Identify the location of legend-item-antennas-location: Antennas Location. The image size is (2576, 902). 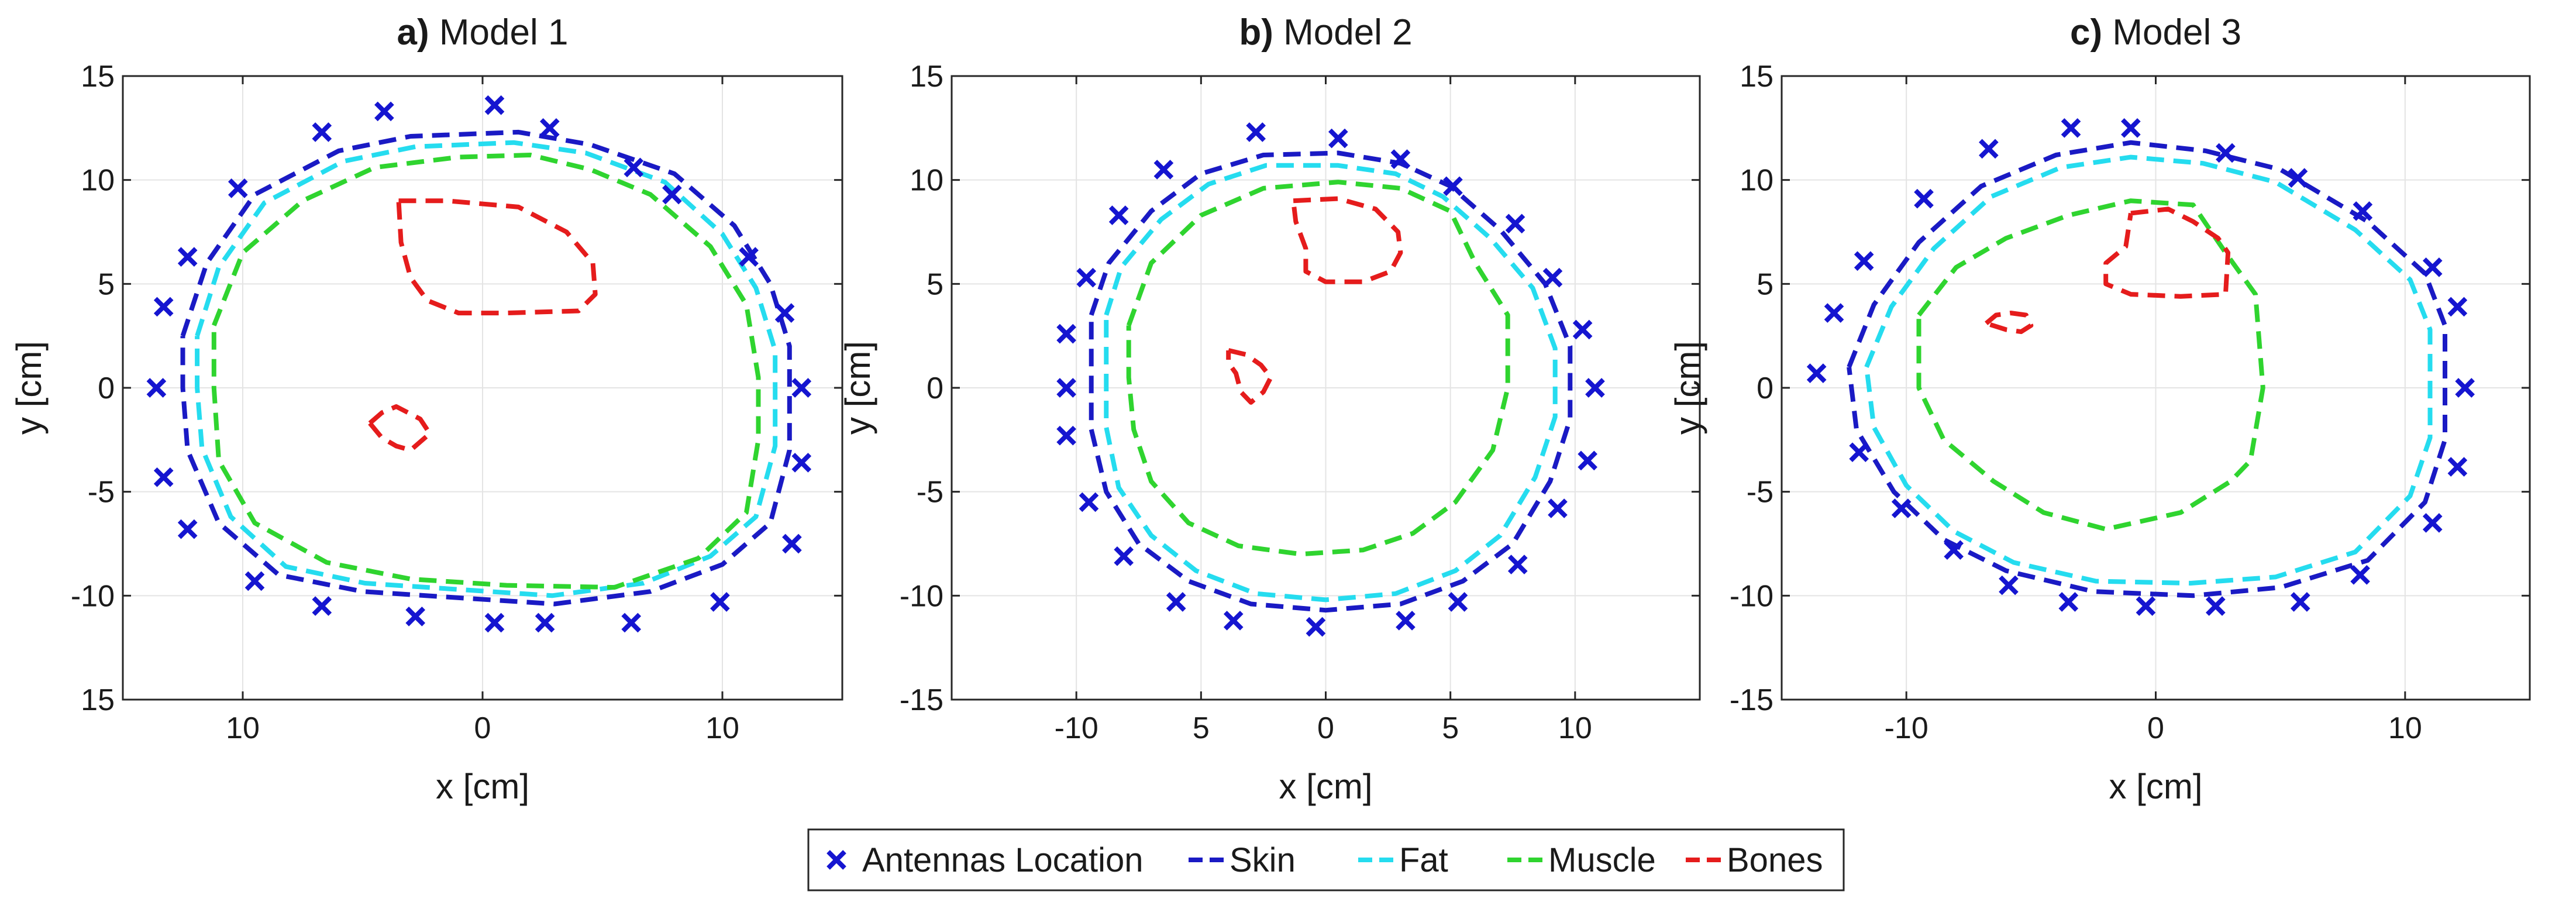
(984, 860).